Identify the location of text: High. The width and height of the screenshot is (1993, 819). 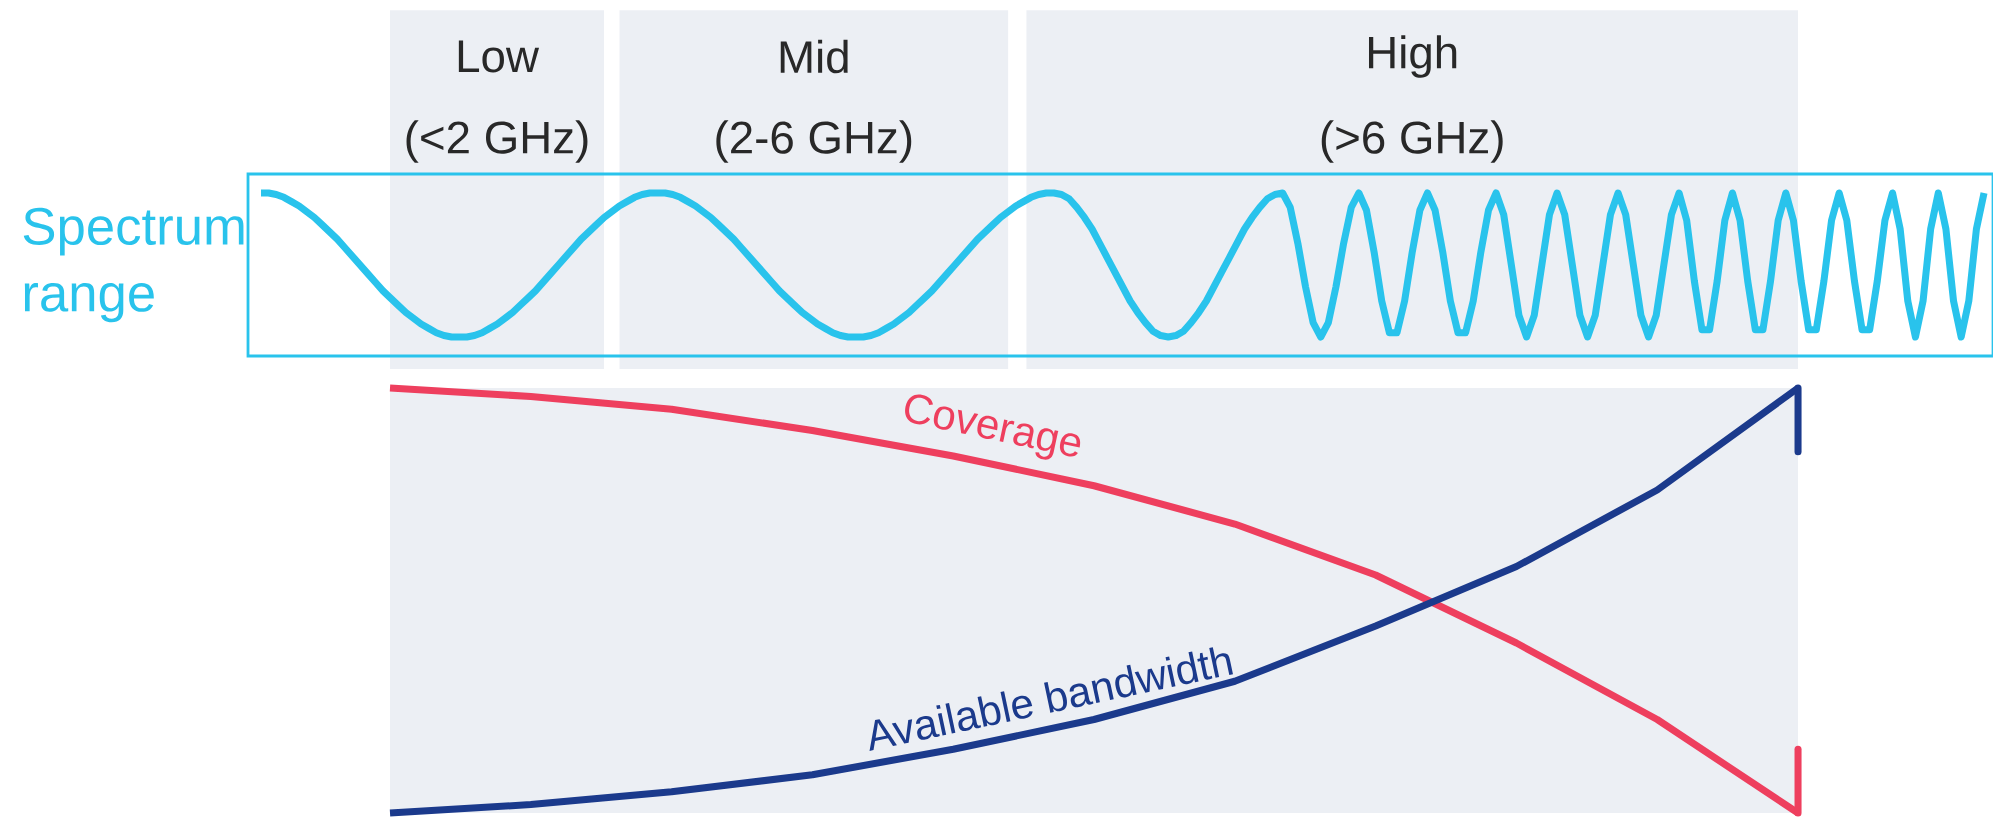
(1413, 56).